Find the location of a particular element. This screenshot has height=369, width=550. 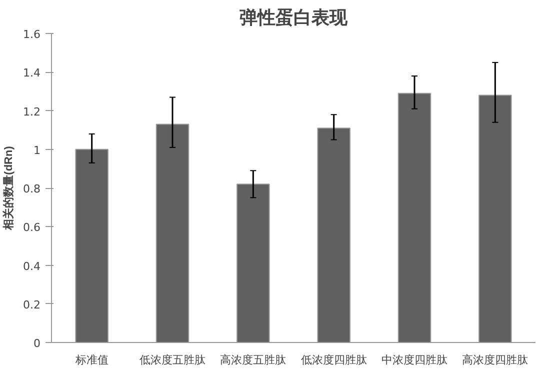

x-tick-label: 低浓度四胜肽 is located at coordinates (333, 360).